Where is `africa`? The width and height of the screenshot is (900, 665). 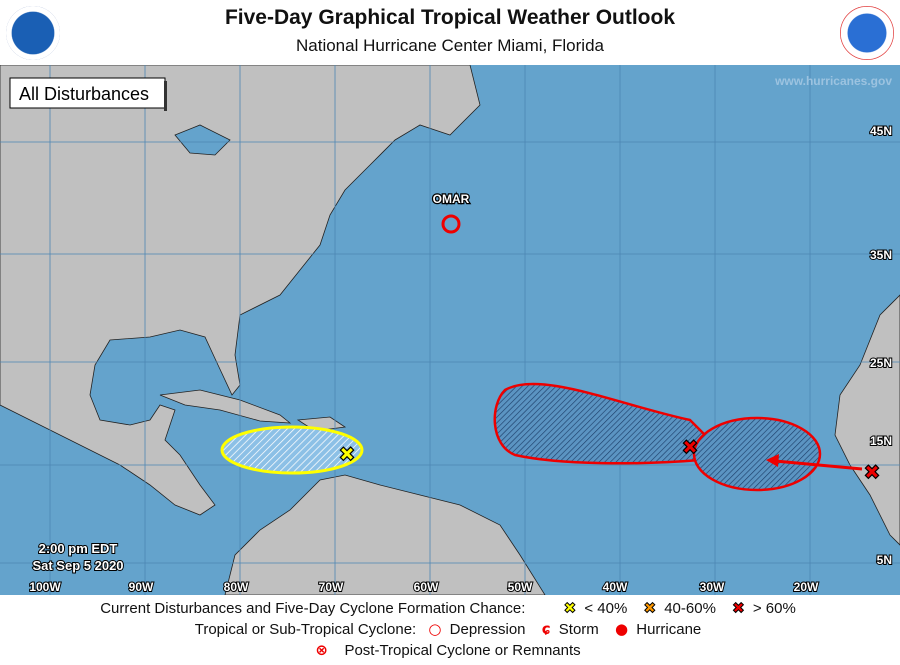 africa is located at coordinates (867, 420).